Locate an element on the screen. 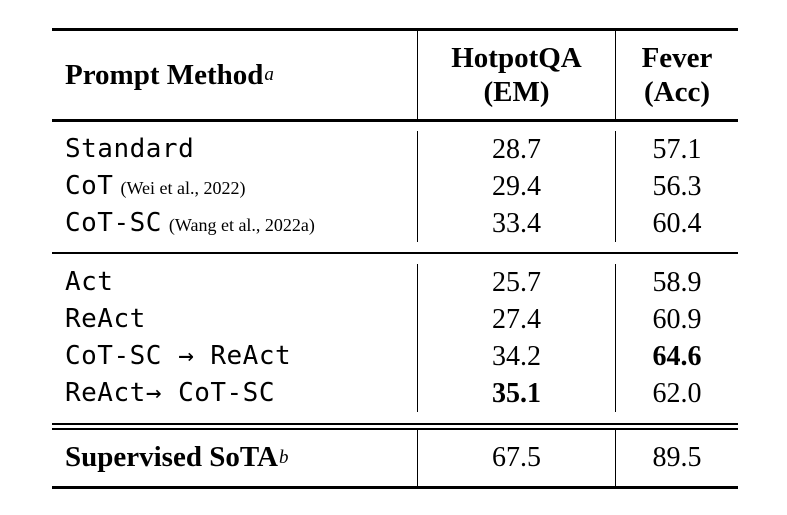  hotpotqa-value: 33.4 is located at coordinates (516, 223).